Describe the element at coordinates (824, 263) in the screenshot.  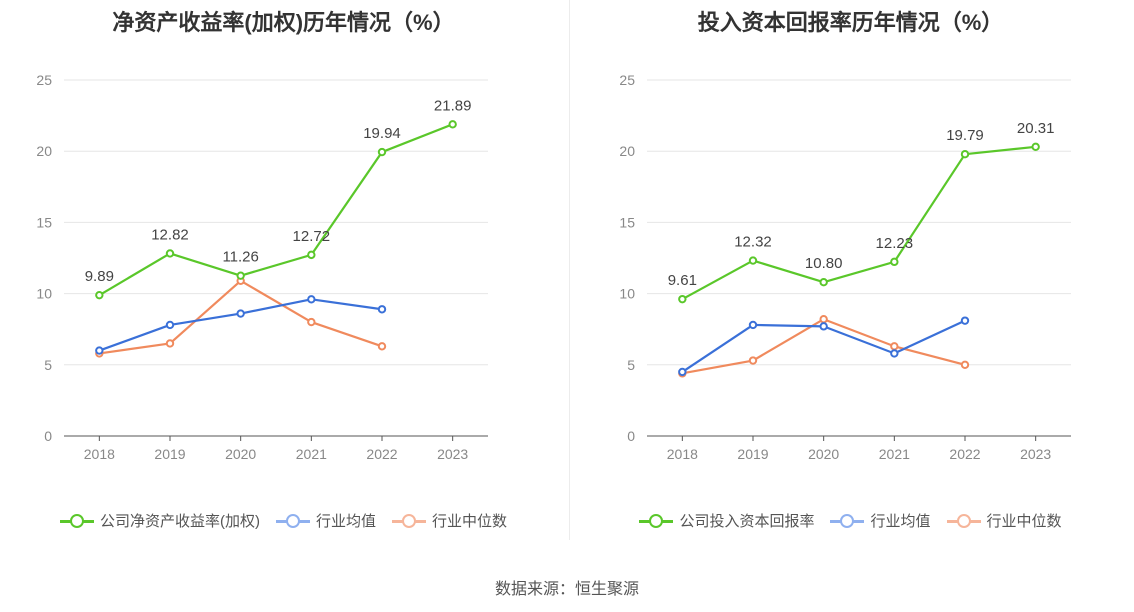
I see `data-label: 10.80` at that location.